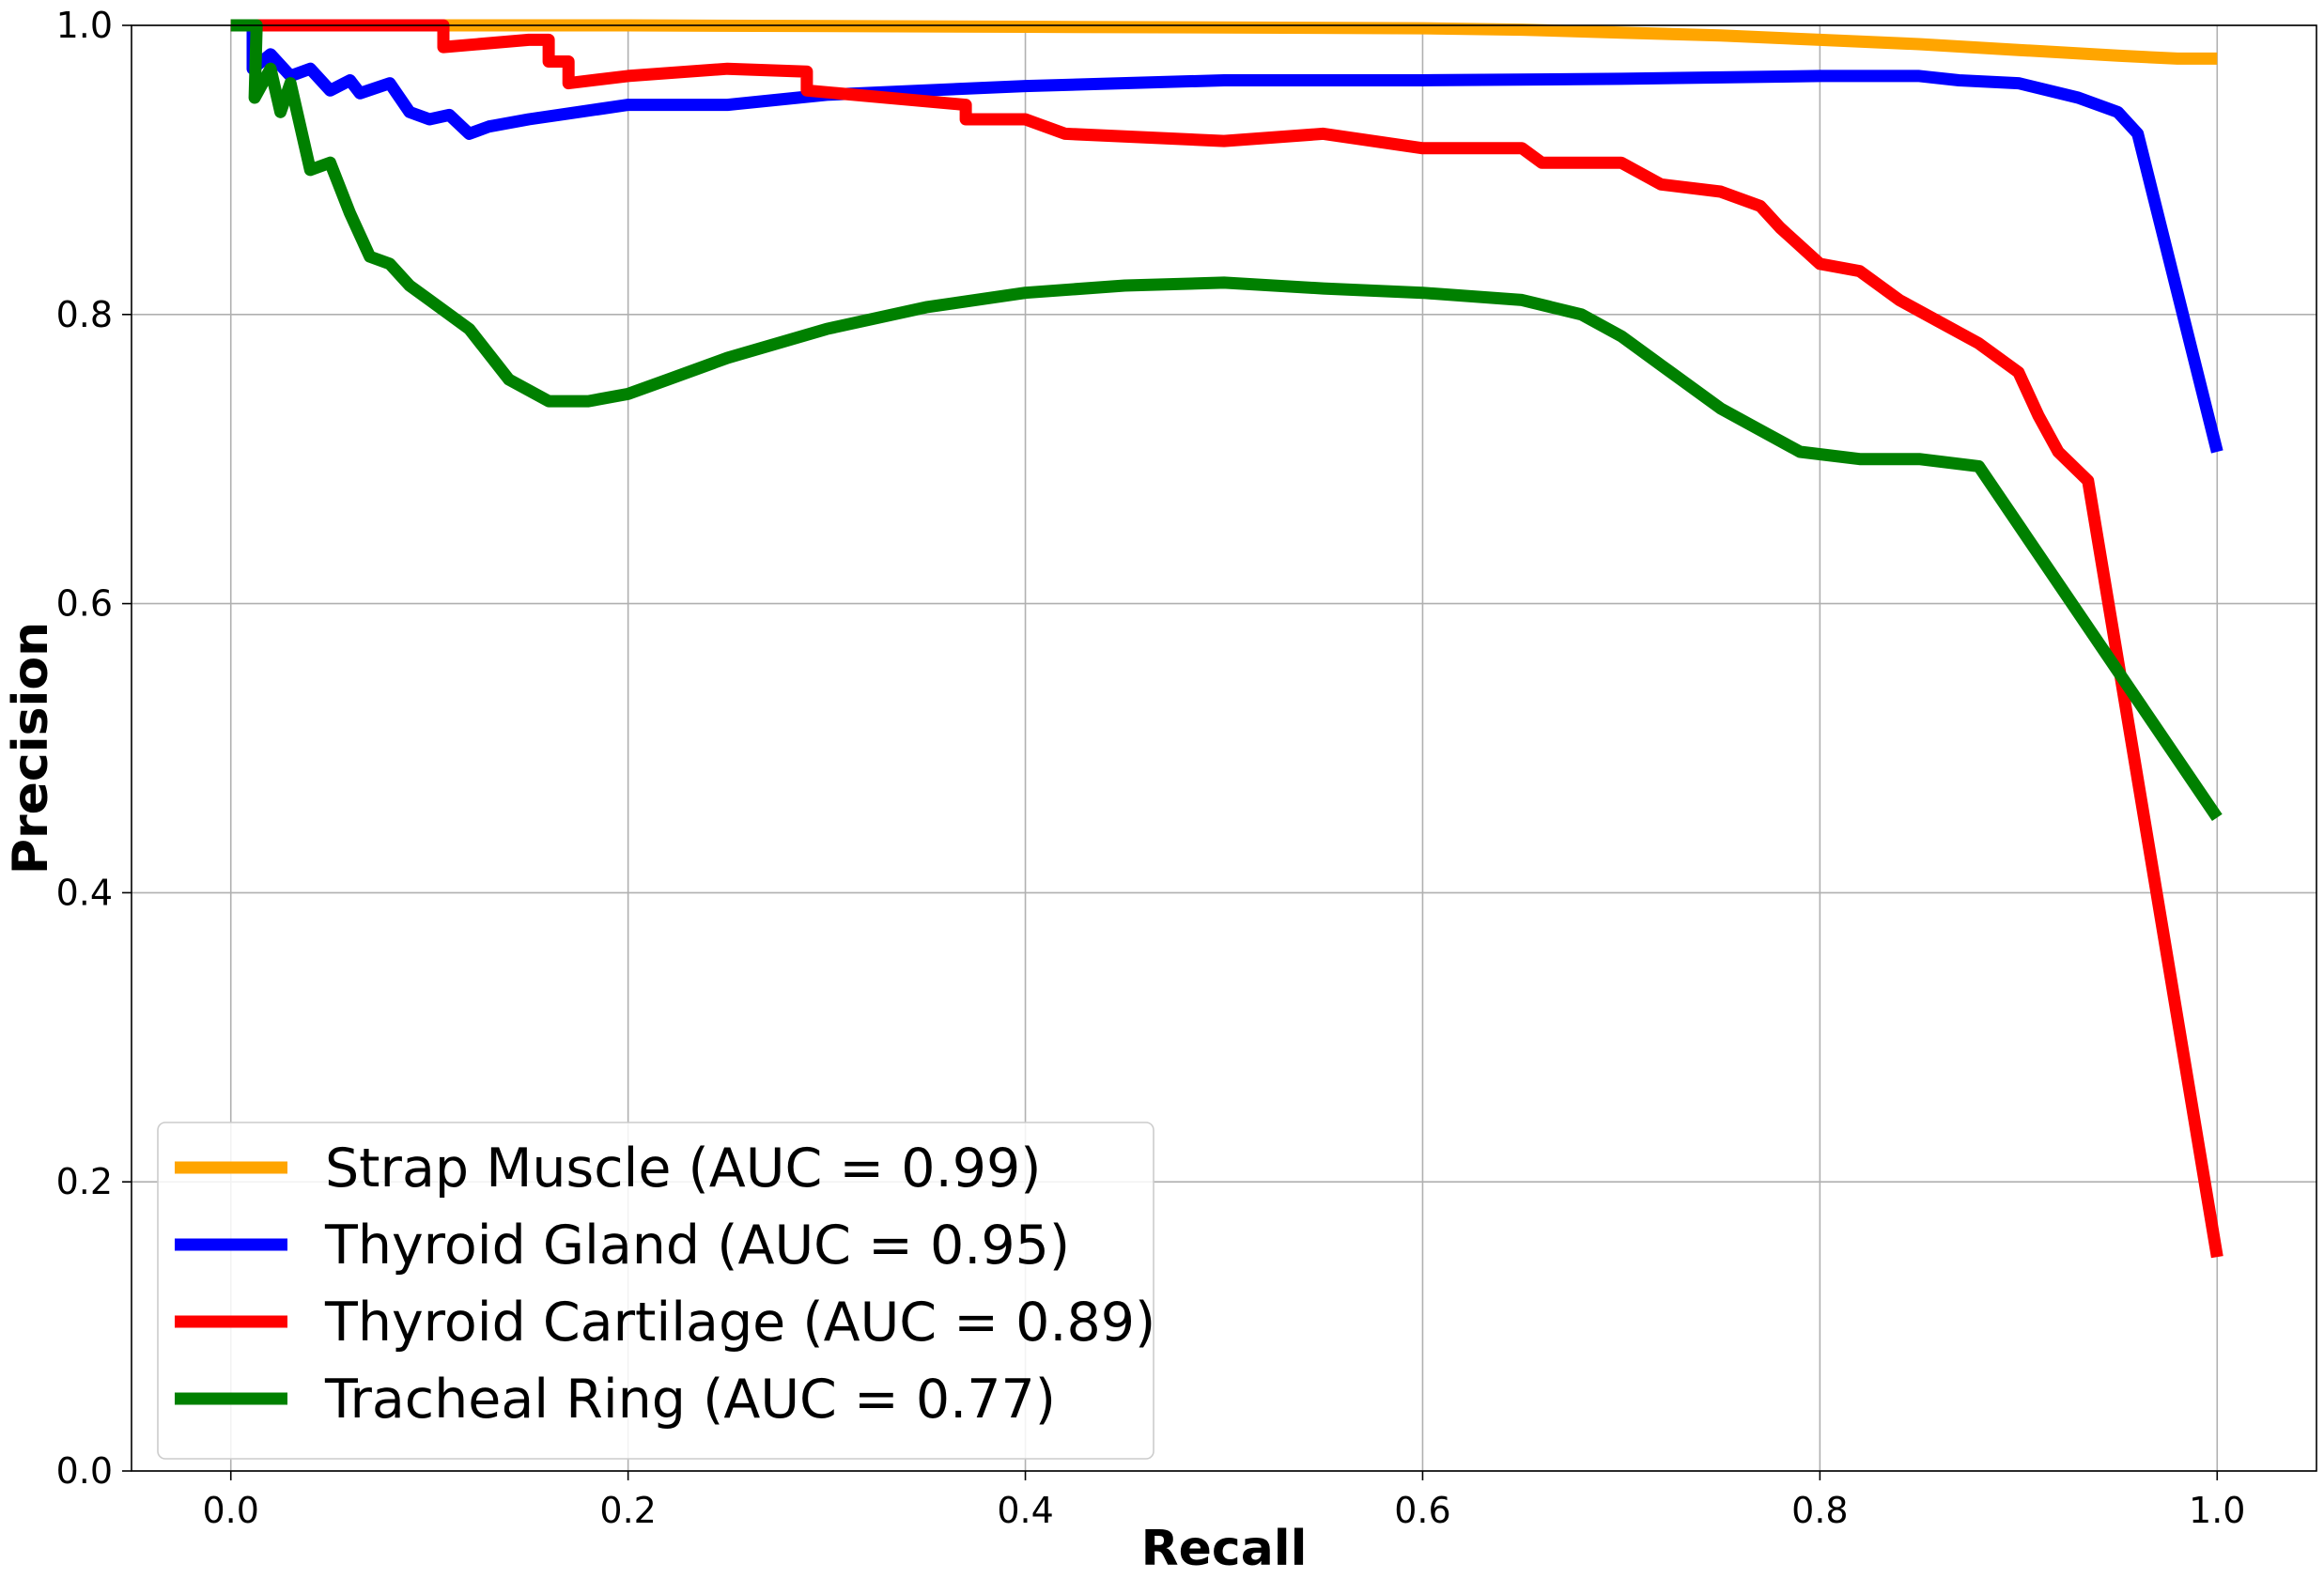  I want to click on legend-label: Thyroid Gland (AUC = 0.95), so click(697, 1246).